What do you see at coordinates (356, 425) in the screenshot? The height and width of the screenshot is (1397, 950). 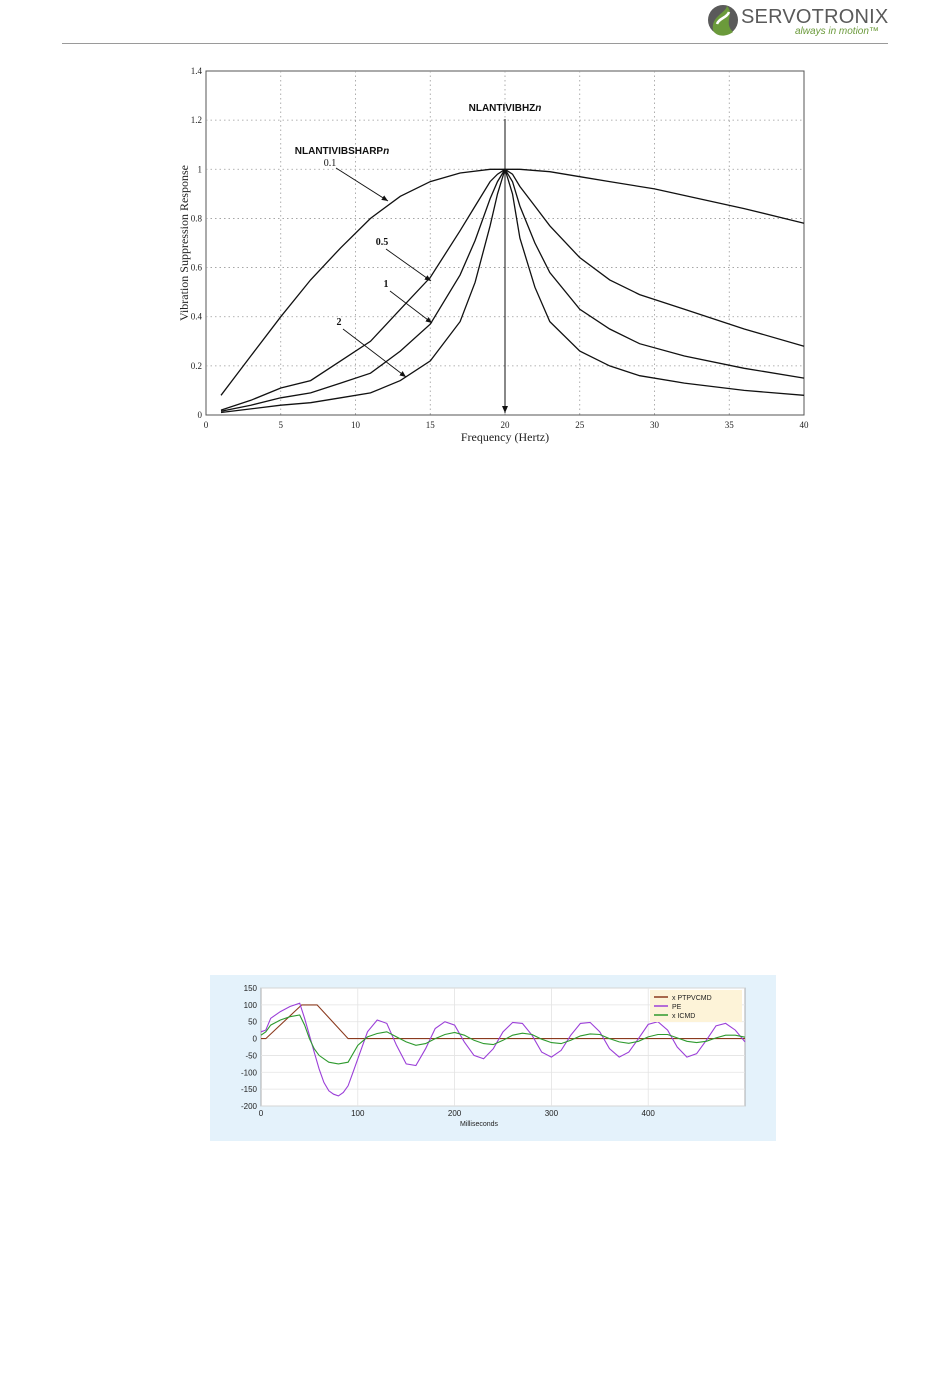 I see `x-tick-label: 10` at bounding box center [356, 425].